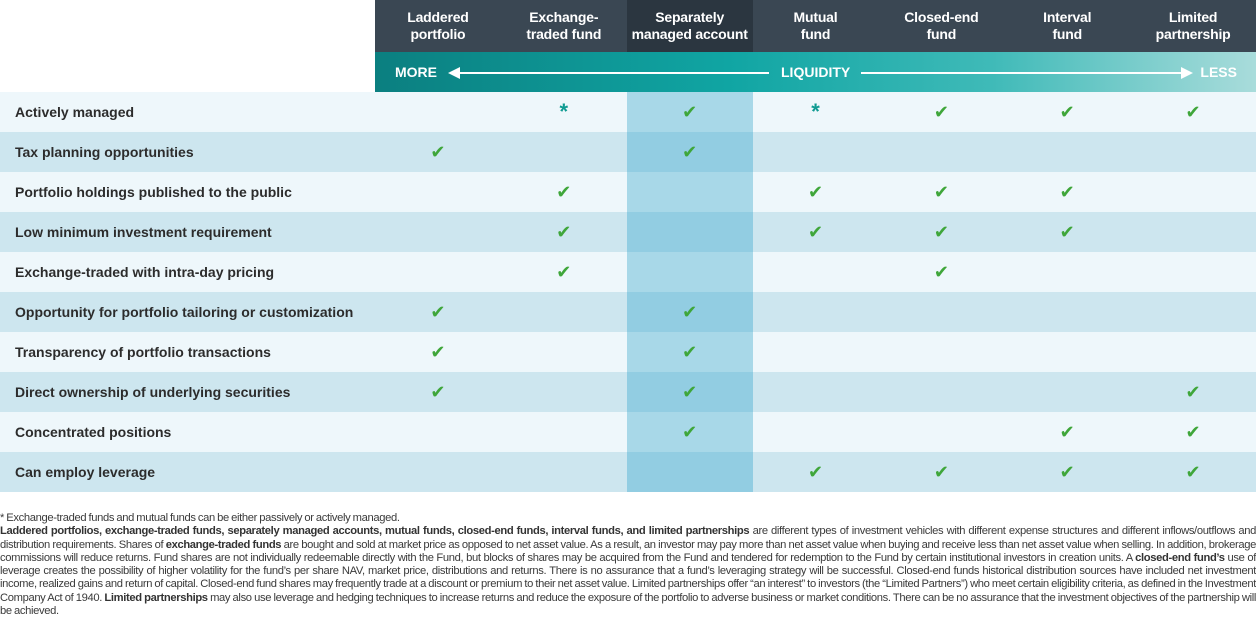  What do you see at coordinates (416, 72) in the screenshot?
I see `liquidity-more-label: MORE` at bounding box center [416, 72].